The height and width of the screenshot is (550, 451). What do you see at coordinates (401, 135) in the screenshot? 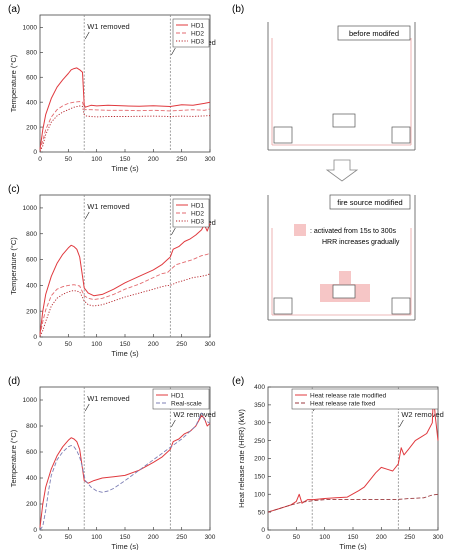
I see `door-right` at bounding box center [401, 135].